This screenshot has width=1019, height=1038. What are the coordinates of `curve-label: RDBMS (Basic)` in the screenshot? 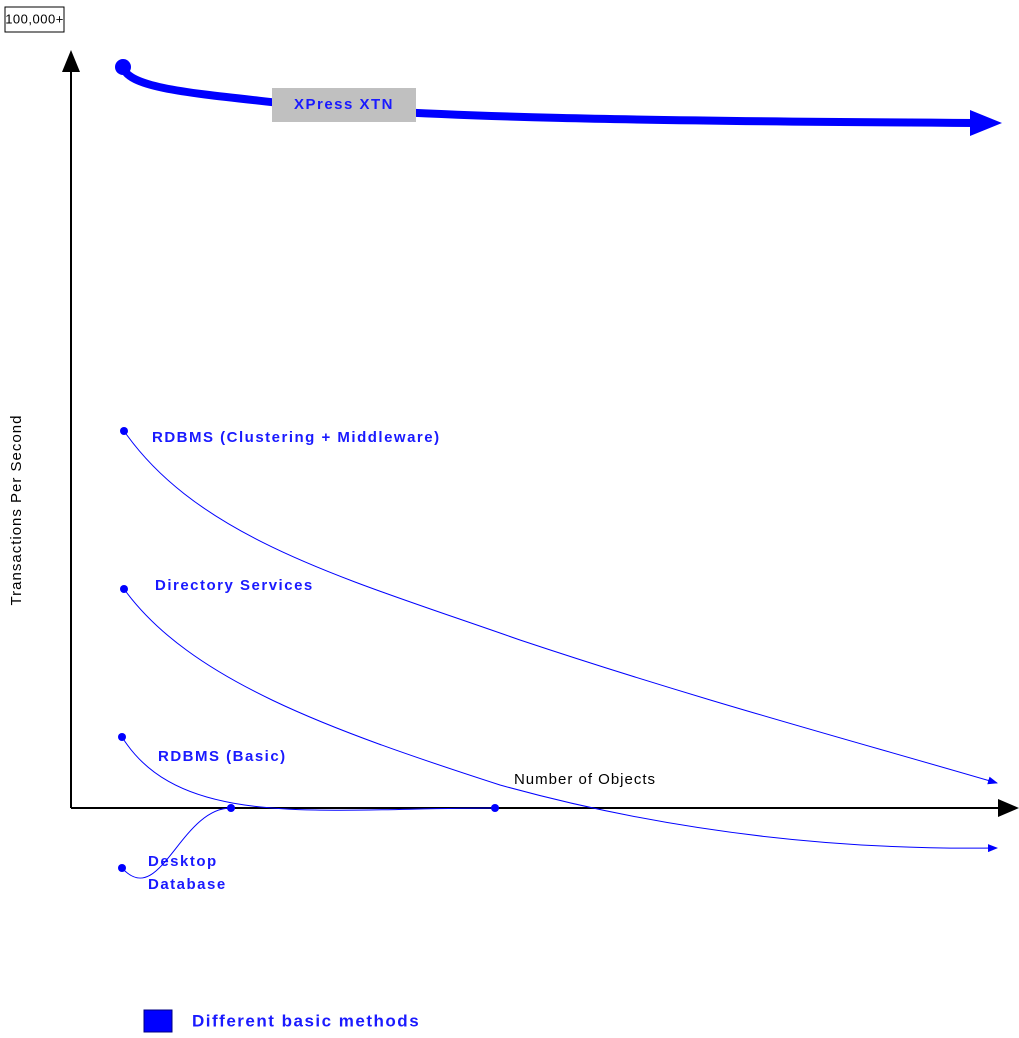 It's located at (222, 756).